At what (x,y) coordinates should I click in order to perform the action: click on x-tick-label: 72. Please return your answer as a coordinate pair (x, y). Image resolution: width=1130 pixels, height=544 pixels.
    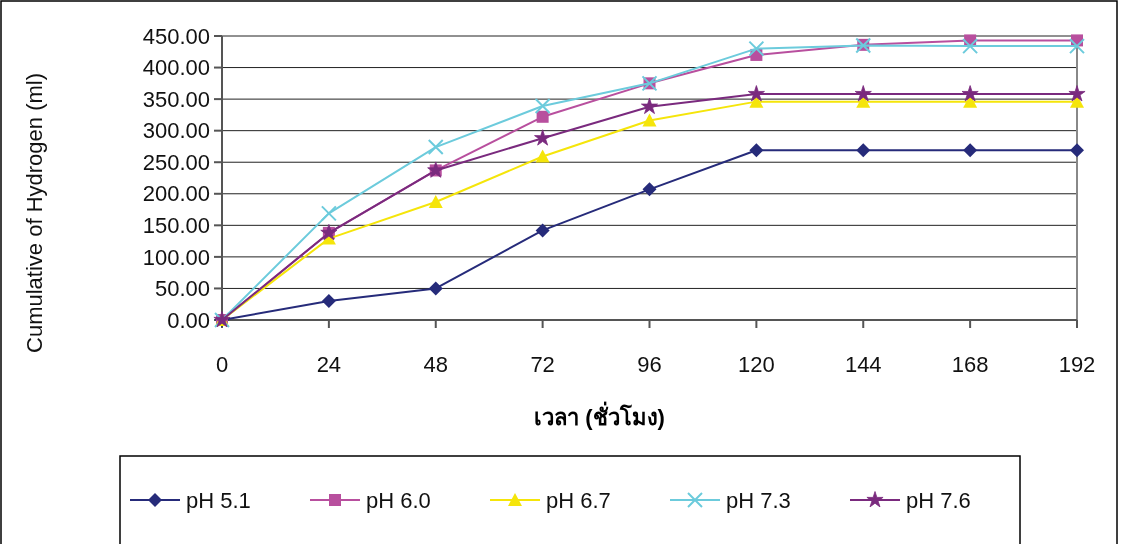
    Looking at the image, I should click on (542, 364).